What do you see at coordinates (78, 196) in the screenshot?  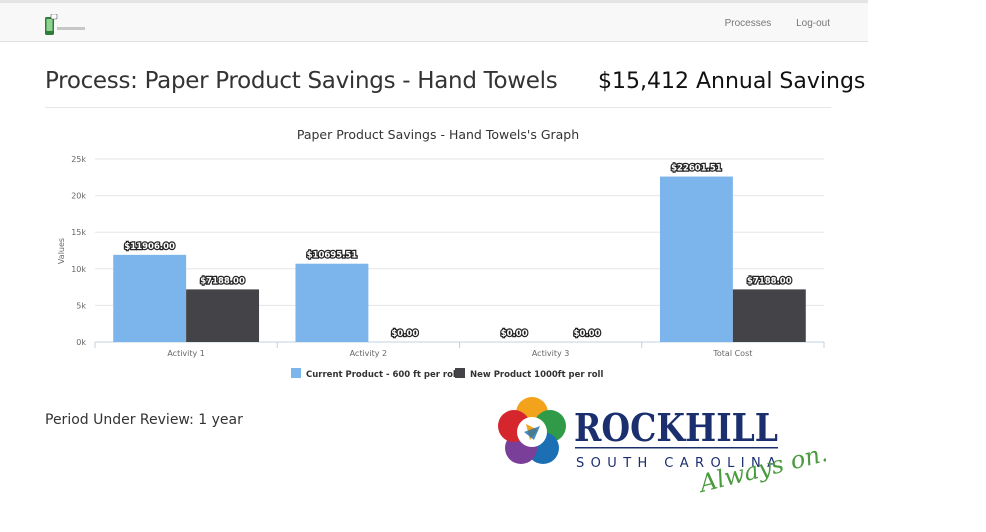 I see `y-tick-label: 20k` at bounding box center [78, 196].